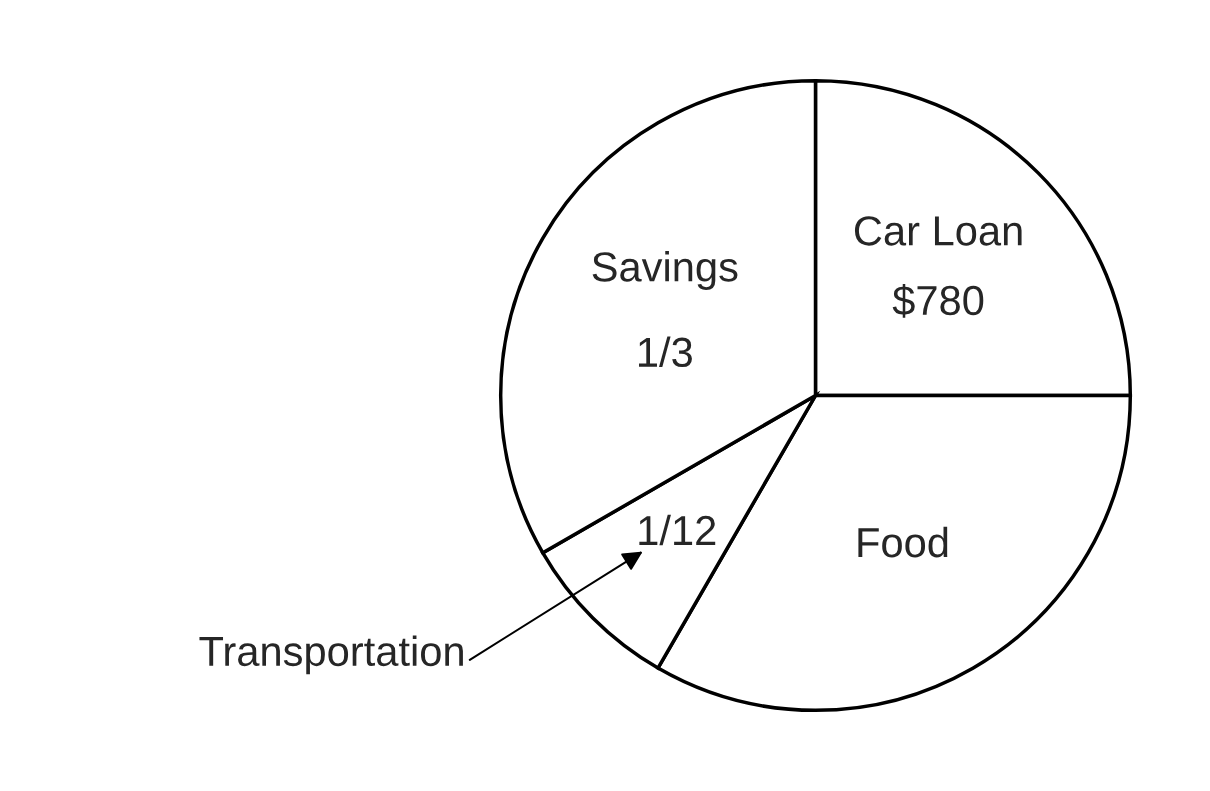  I want to click on slice-label: Food, so click(903, 542).